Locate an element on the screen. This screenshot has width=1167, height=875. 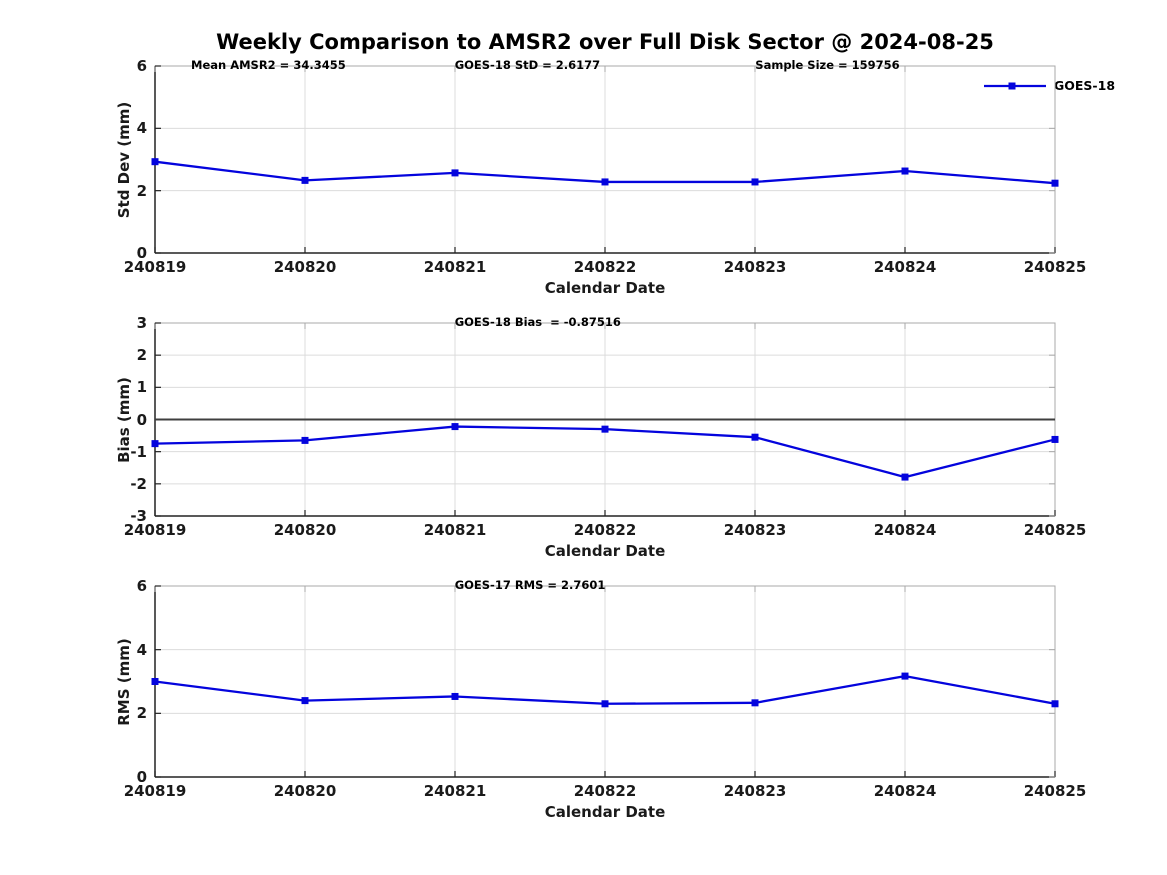
panel-annotation: GOES-18 StD = 2.6177 is located at coordinates (527, 65).